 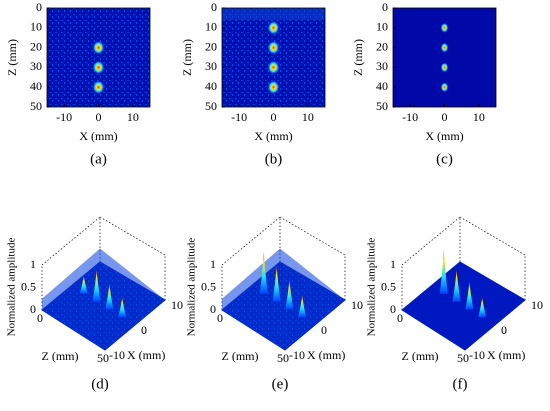 I want to click on caption: (e), so click(x=280, y=384).